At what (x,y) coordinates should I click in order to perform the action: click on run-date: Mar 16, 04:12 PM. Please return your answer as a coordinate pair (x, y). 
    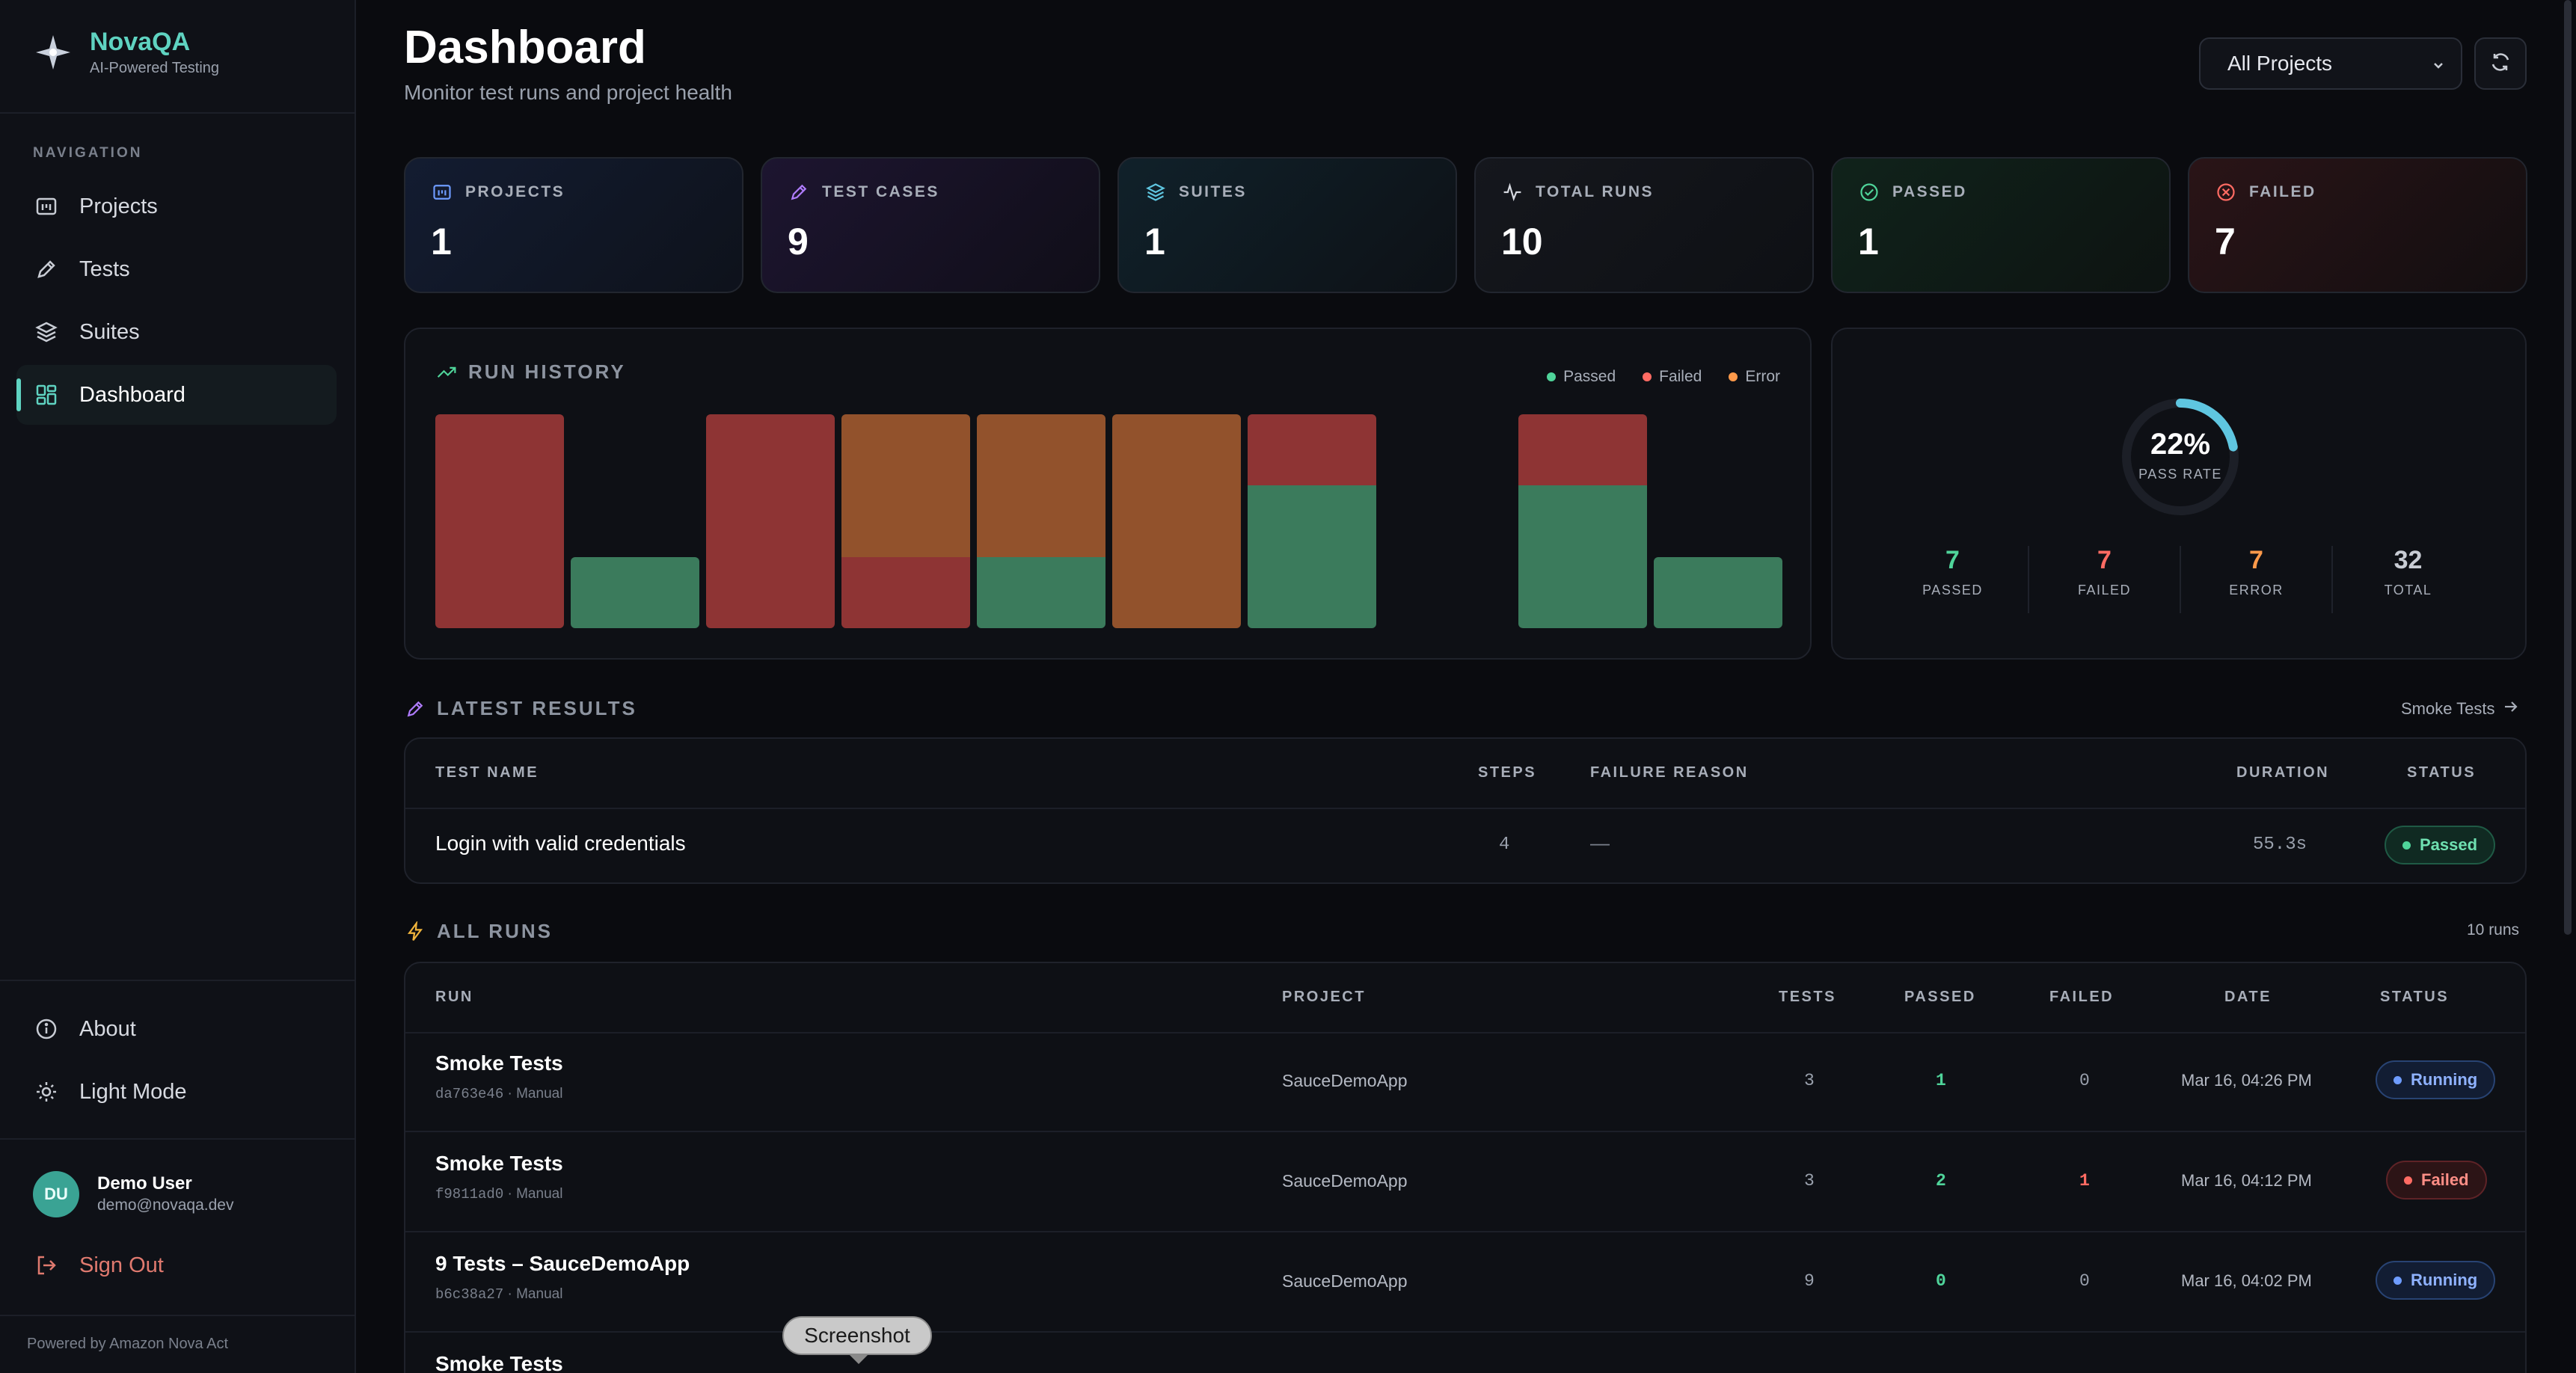
    Looking at the image, I should click on (2246, 1180).